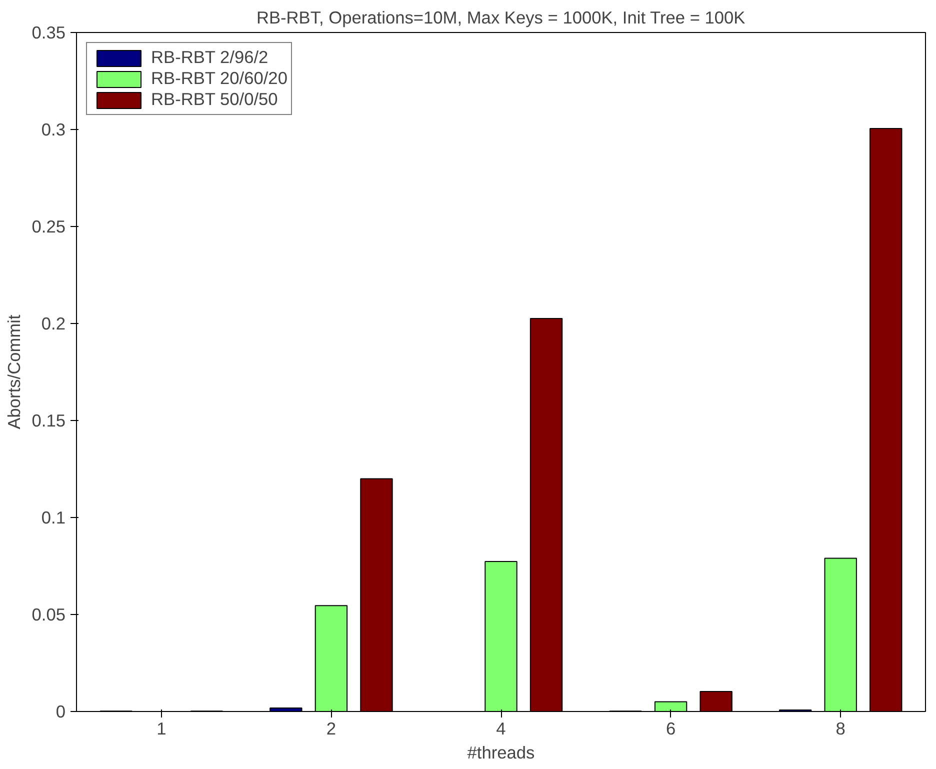 Image resolution: width=936 pixels, height=769 pixels. I want to click on x-tick-label: 2, so click(331, 728).